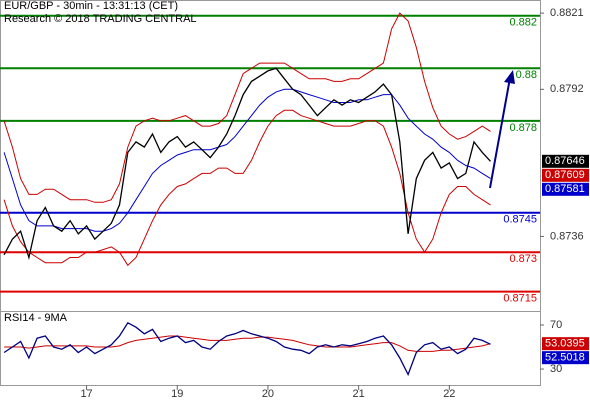  I want to click on last-value-label: 0.87646, so click(565, 161).